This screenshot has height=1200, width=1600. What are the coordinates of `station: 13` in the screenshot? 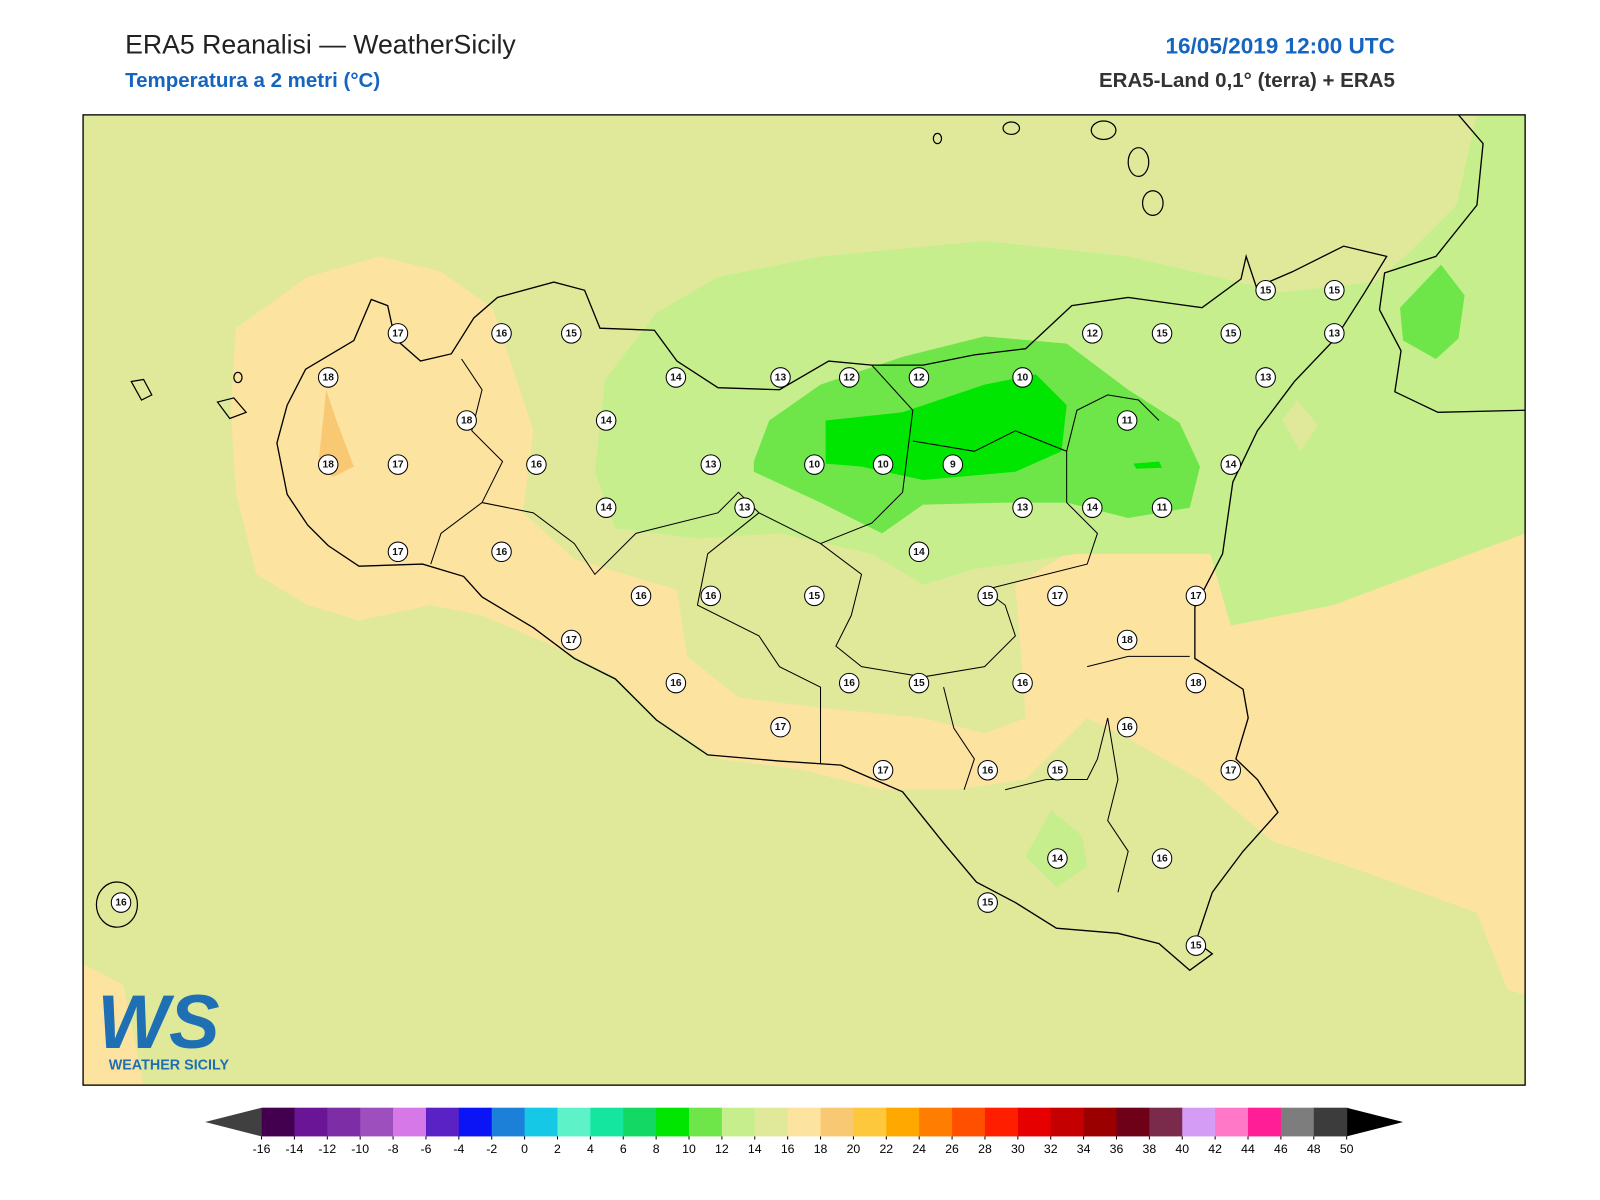 It's located at (1265, 377).